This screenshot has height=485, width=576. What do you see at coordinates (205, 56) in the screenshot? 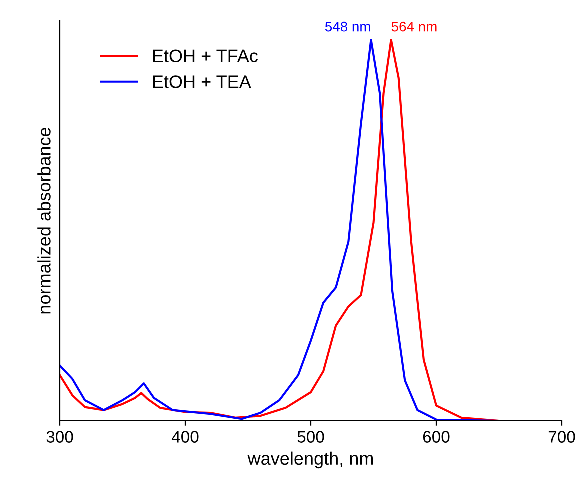
I see `legend-label: EtOH + TFAc` at bounding box center [205, 56].